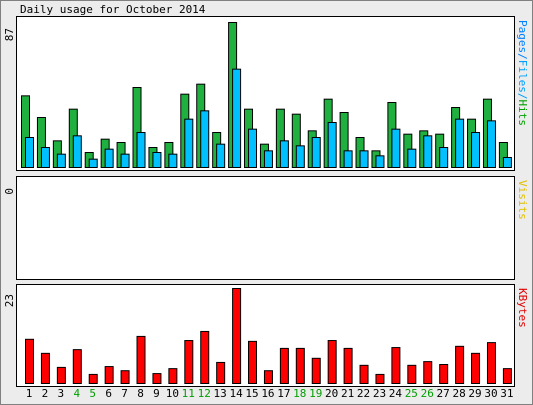  I want to click on series-label: Pages/Files/Hits, so click(522, 73).